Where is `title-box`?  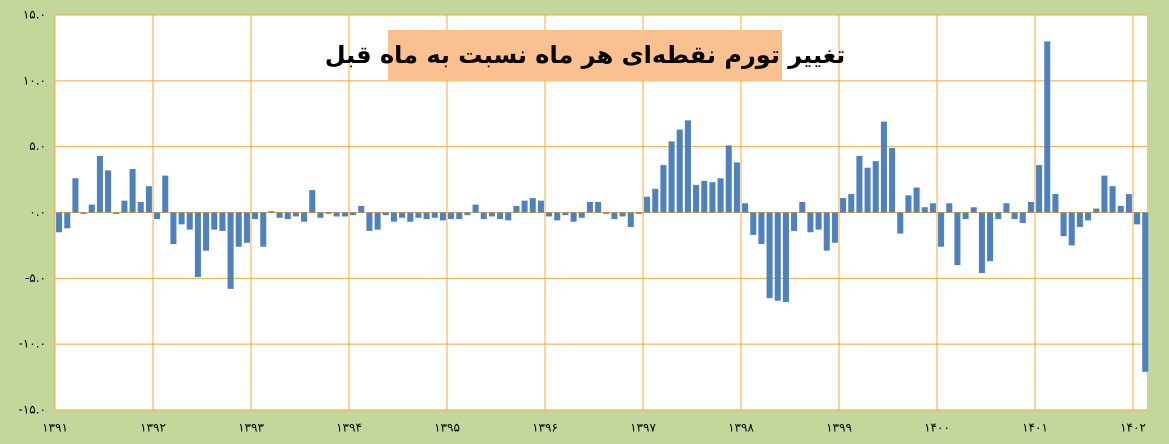
title-box is located at coordinates (585, 55).